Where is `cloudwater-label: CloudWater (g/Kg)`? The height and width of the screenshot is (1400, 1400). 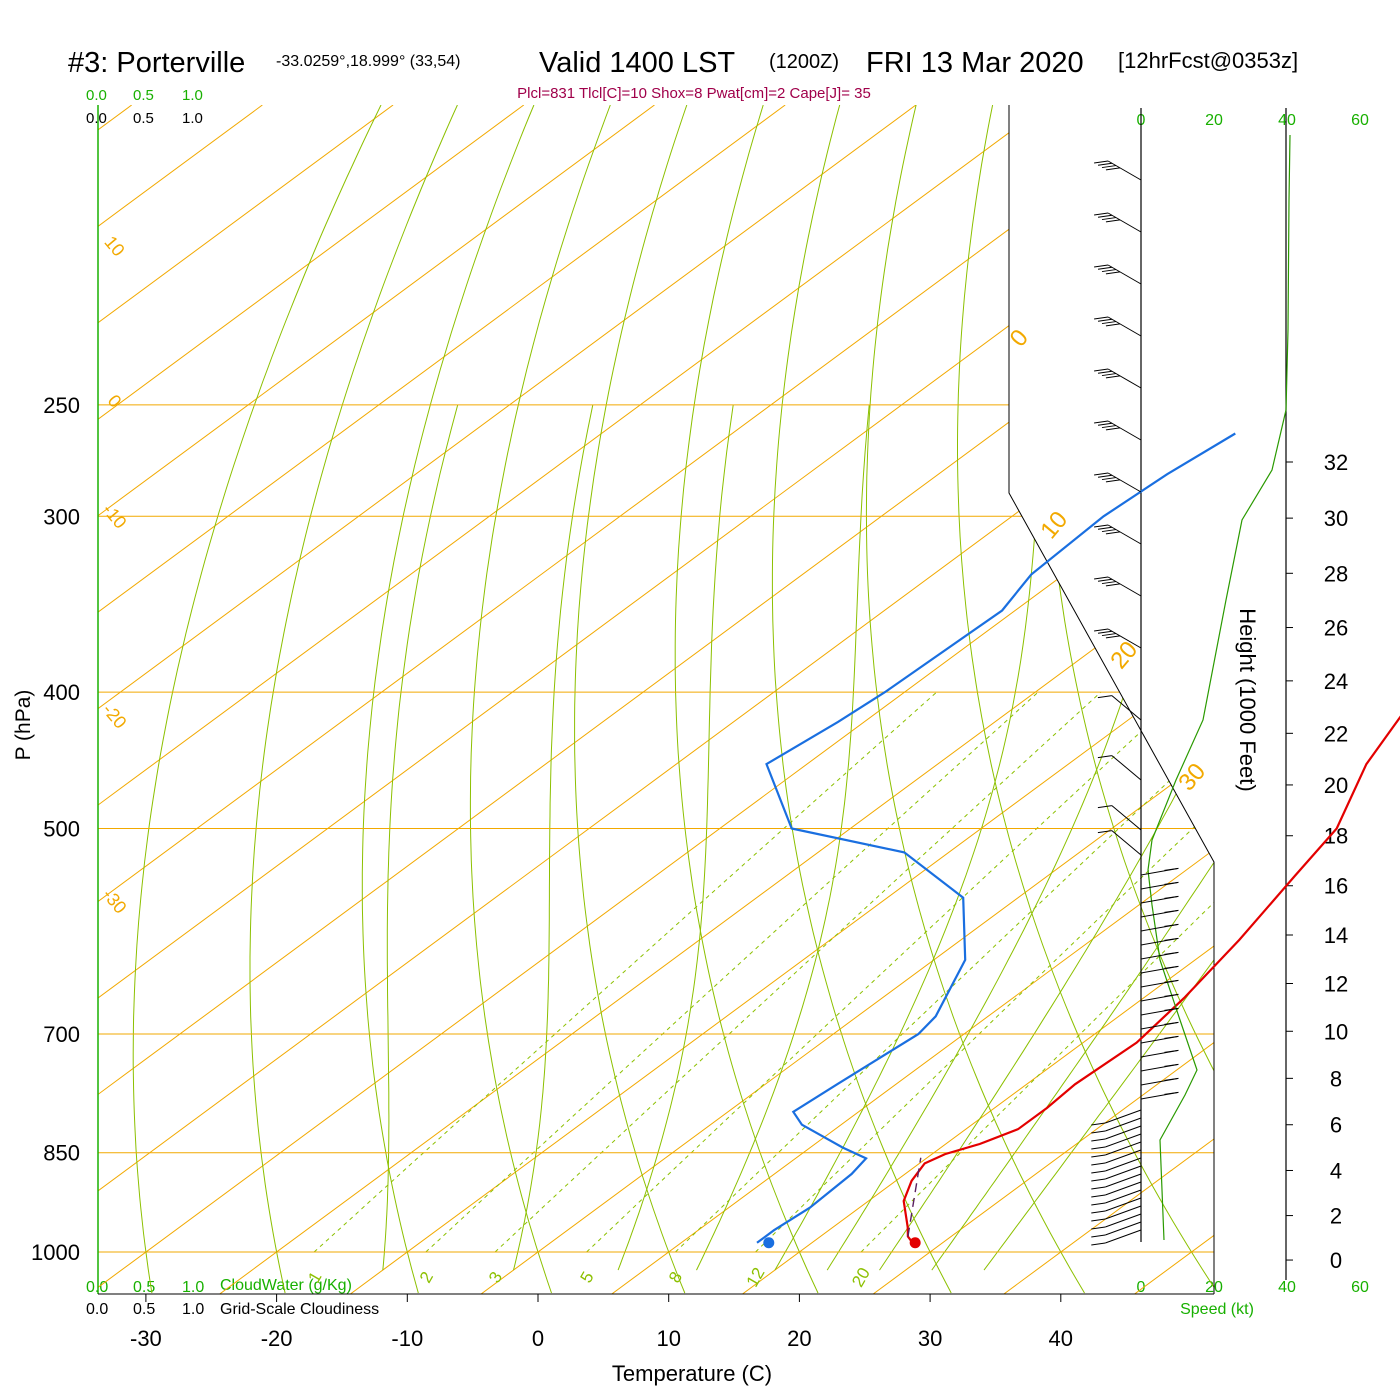 cloudwater-label: CloudWater (g/Kg) is located at coordinates (286, 1285).